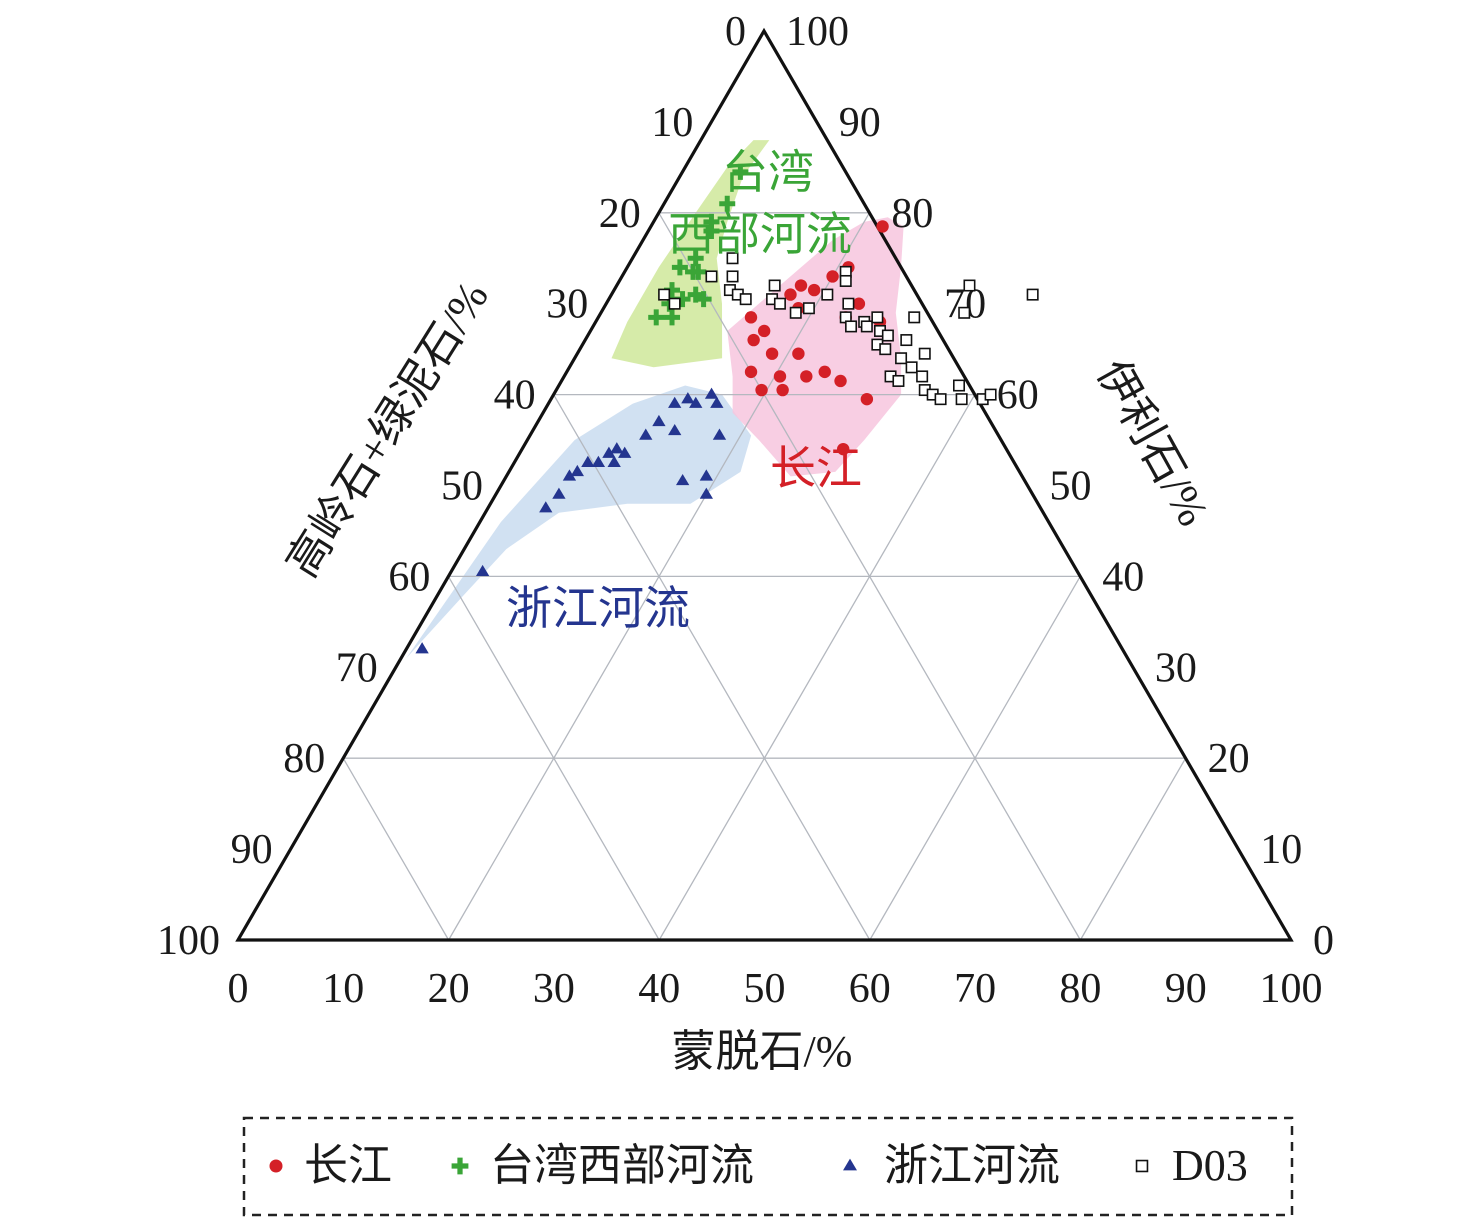  I want to click on left-tick-label: 40, so click(515, 396).